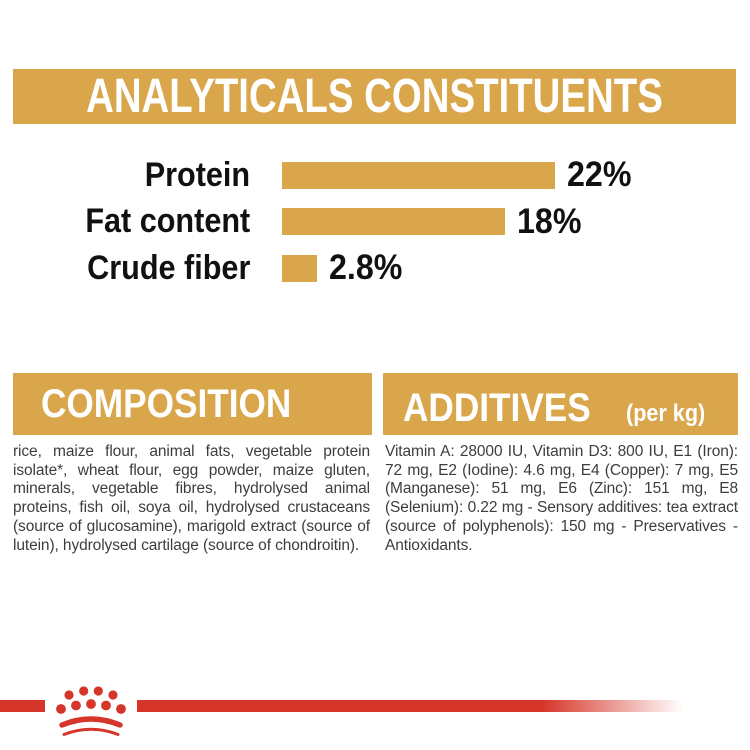 The height and width of the screenshot is (750, 750). I want to click on bar-value-label: 18%, so click(549, 221).